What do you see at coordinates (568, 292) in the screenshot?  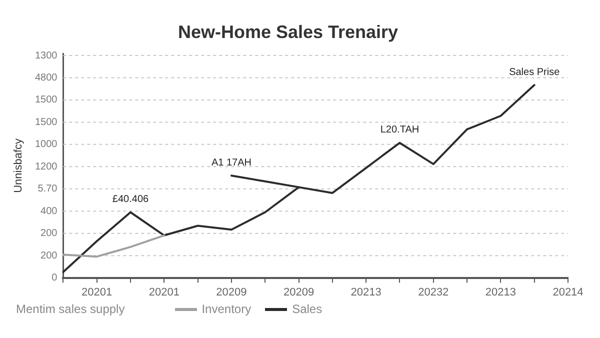 I see `x-tick-label: 20214` at bounding box center [568, 292].